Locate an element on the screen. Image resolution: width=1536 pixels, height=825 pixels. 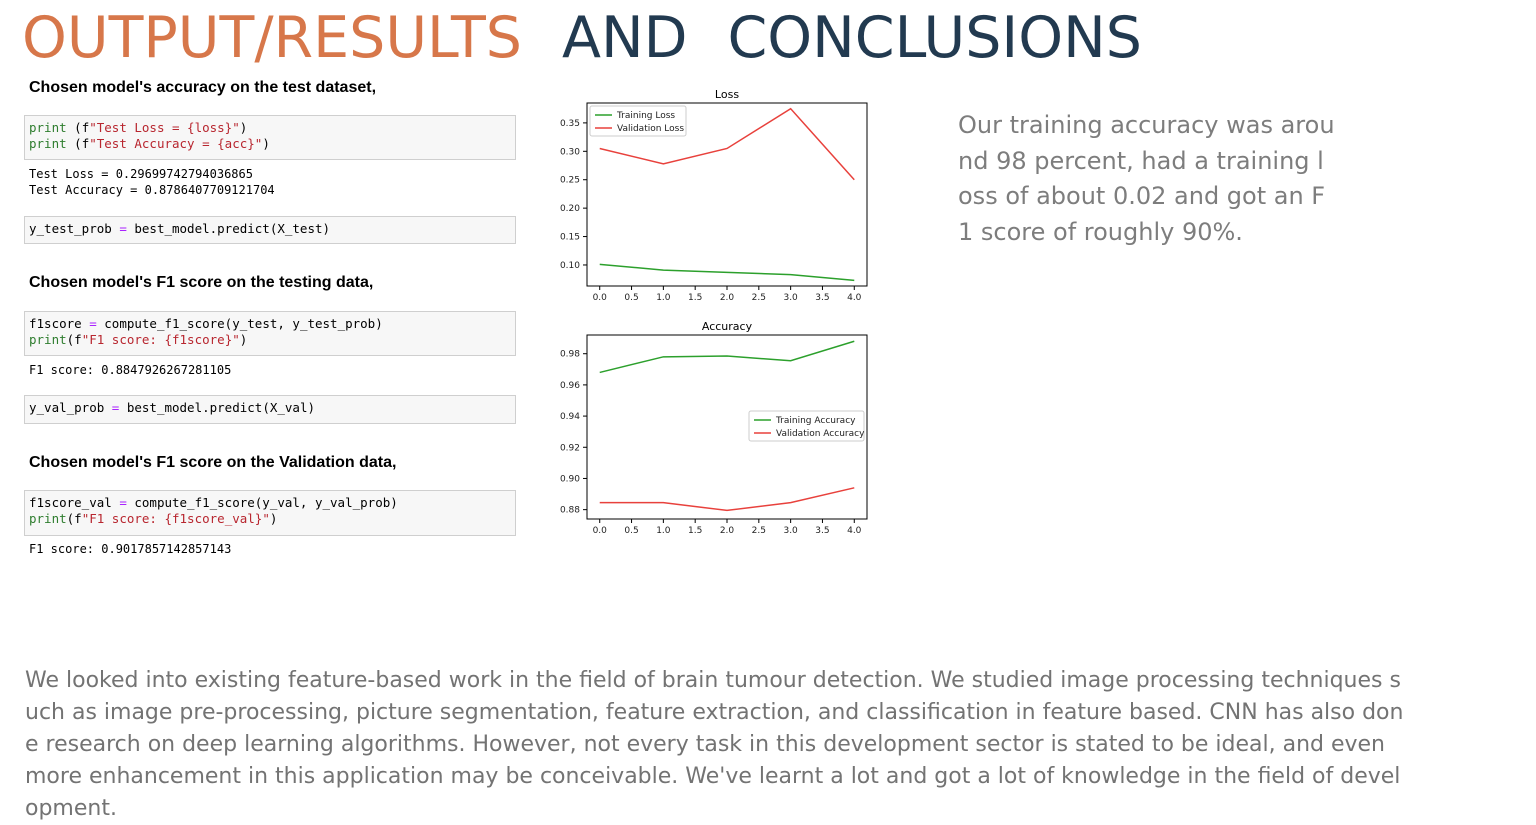
chart0-ytick-label: 0.35 is located at coordinates (570, 124).